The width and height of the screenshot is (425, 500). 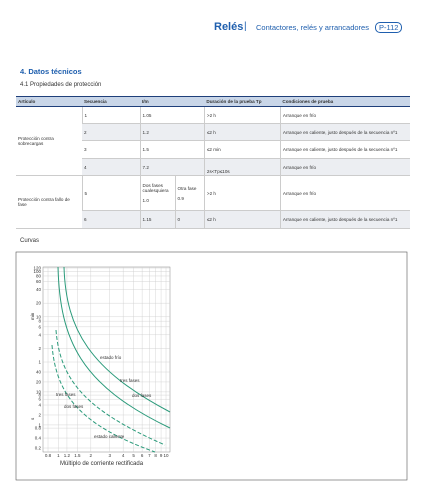 What do you see at coordinates (389, 27) in the screenshot?
I see `page-number: P-112` at bounding box center [389, 27].